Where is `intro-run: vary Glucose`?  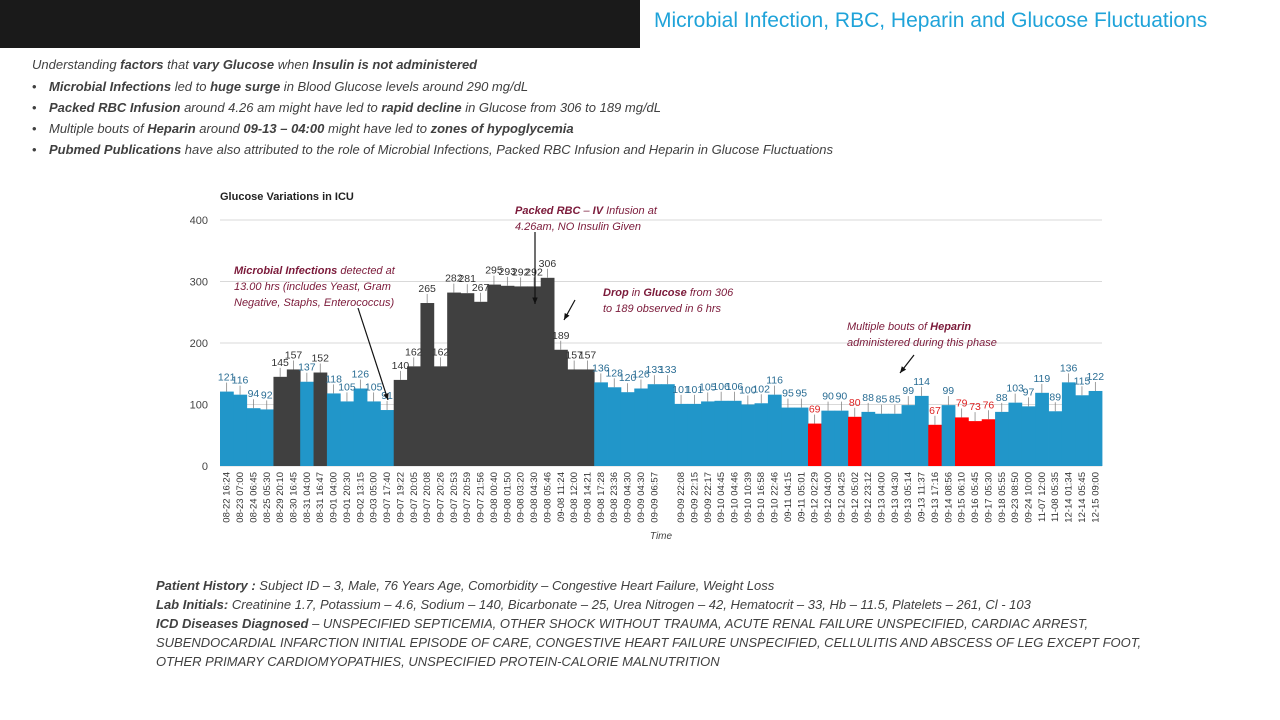 intro-run: vary Glucose is located at coordinates (233, 64).